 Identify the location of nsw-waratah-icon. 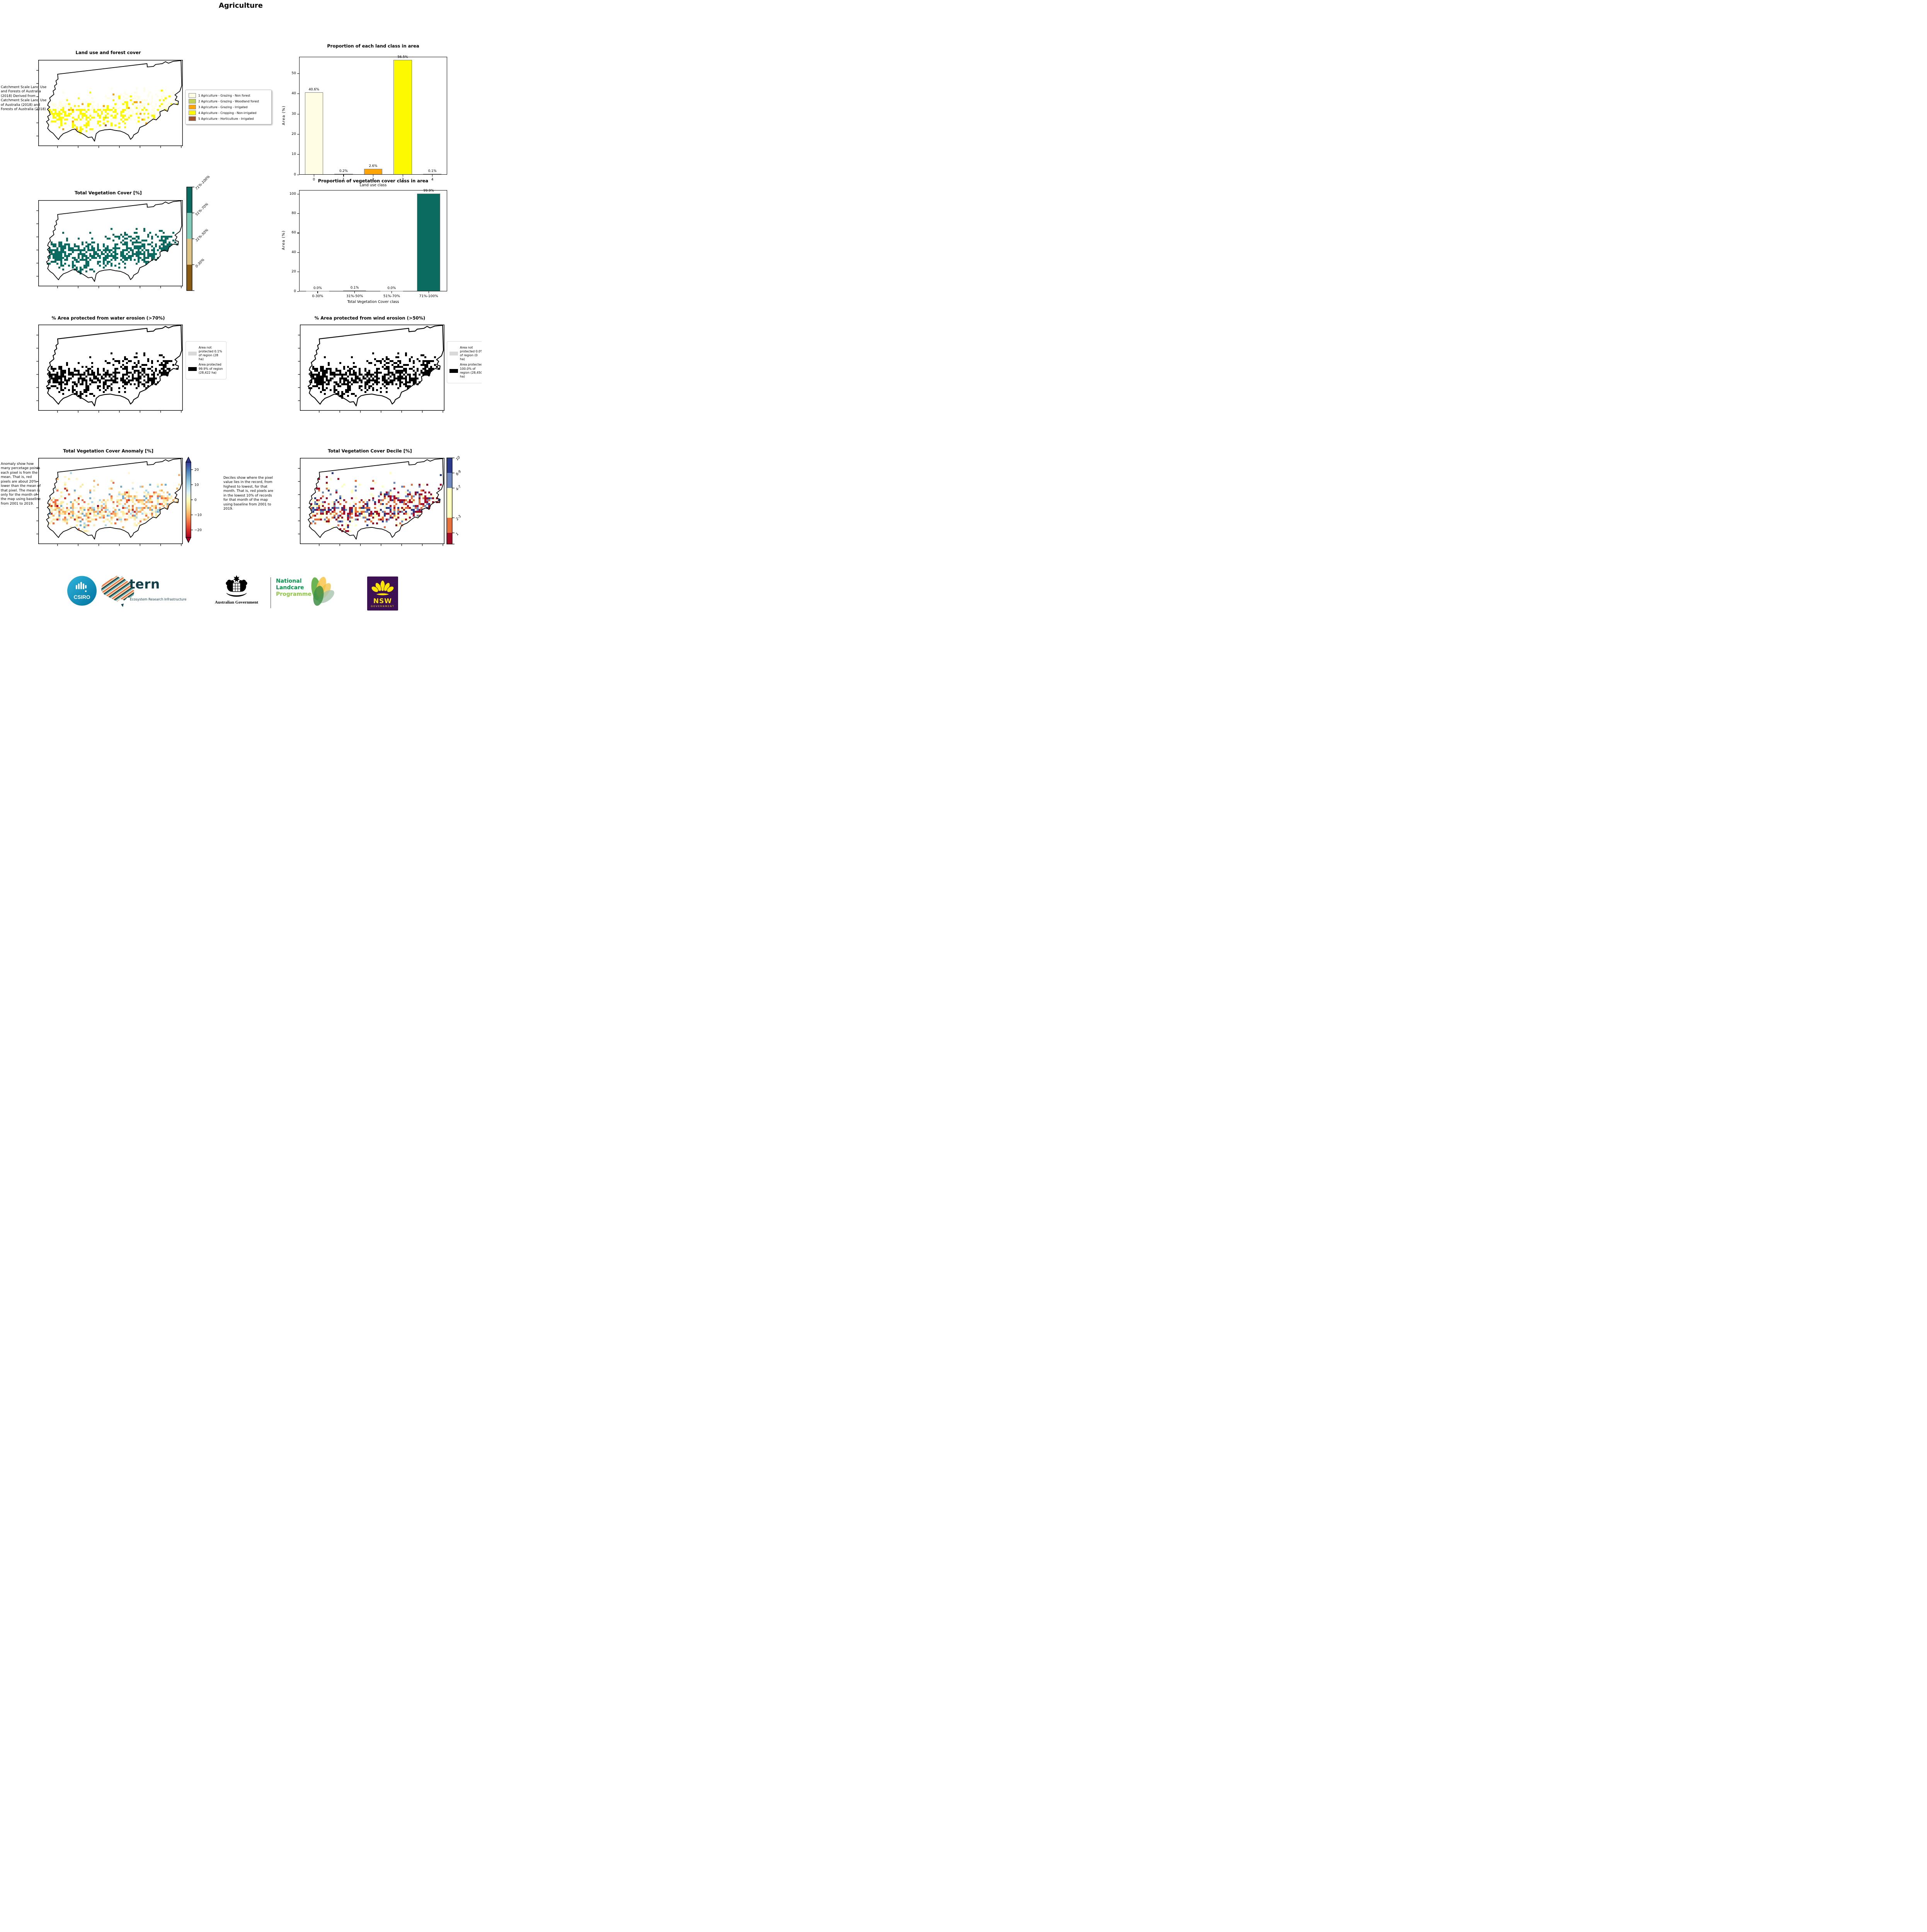
(382, 588).